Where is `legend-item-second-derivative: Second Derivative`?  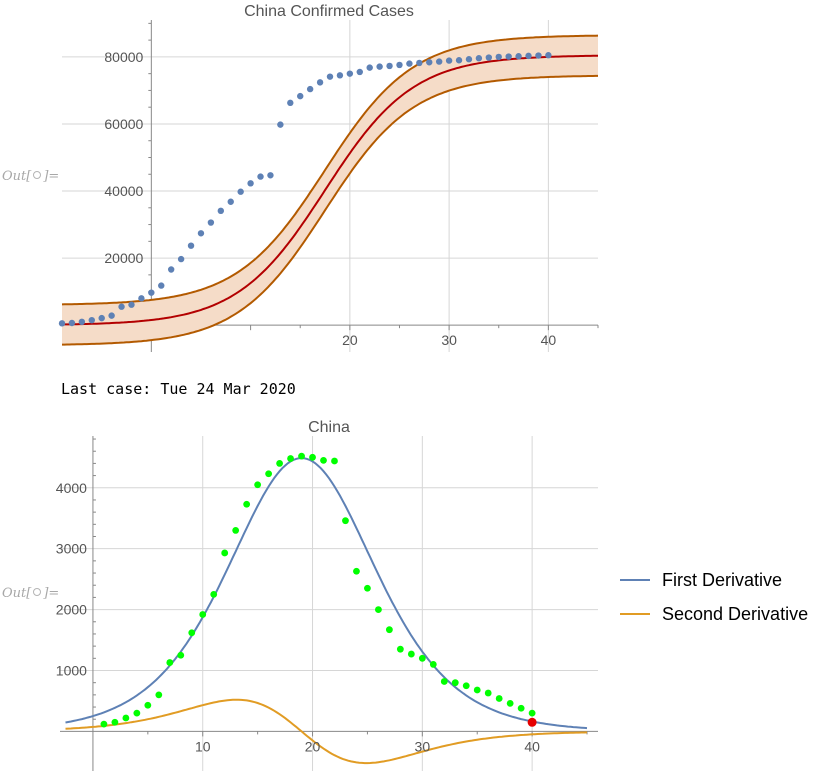 legend-item-second-derivative: Second Derivative is located at coordinates (714, 614).